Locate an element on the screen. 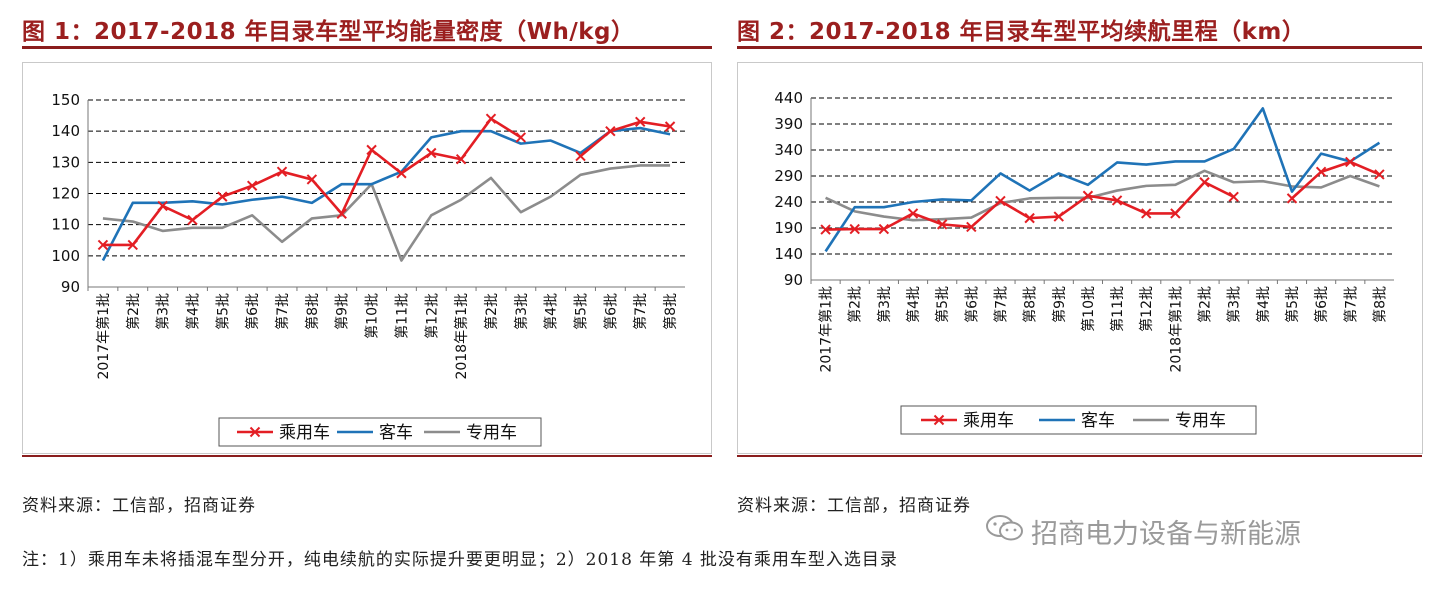 The width and height of the screenshot is (1433, 591). x-tick-label: 第6批 is located at coordinates (971, 304).